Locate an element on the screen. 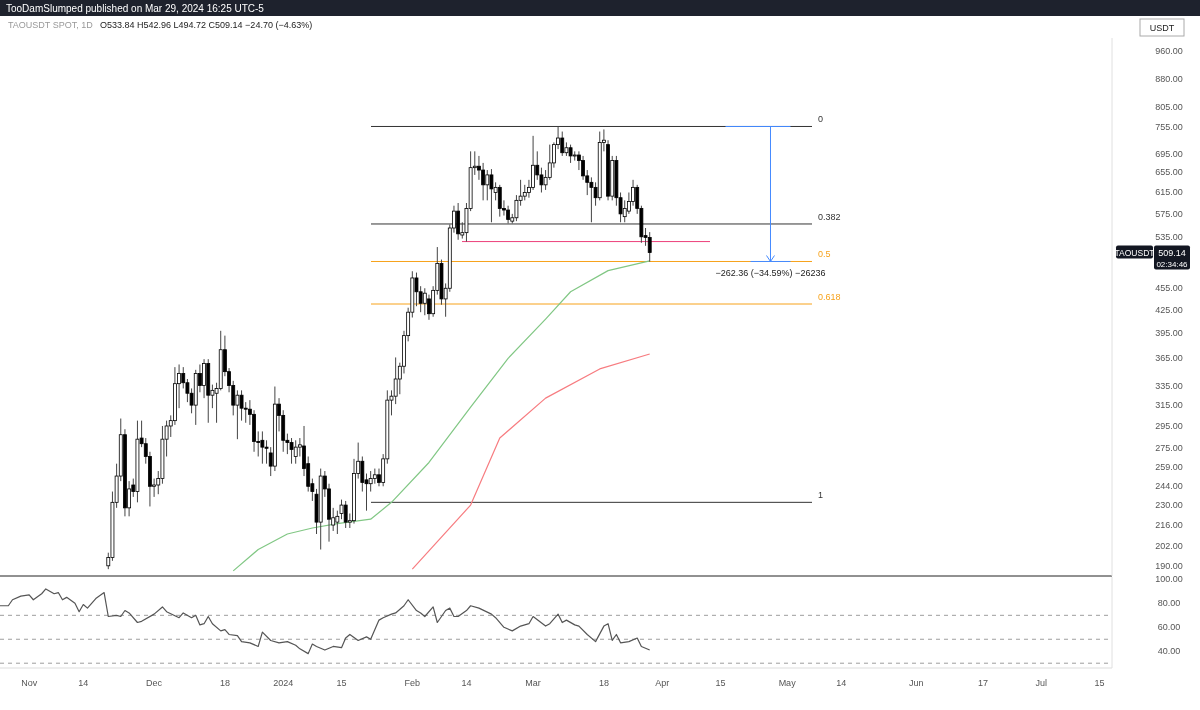  x-tick-label: Mar is located at coordinates (533, 683).